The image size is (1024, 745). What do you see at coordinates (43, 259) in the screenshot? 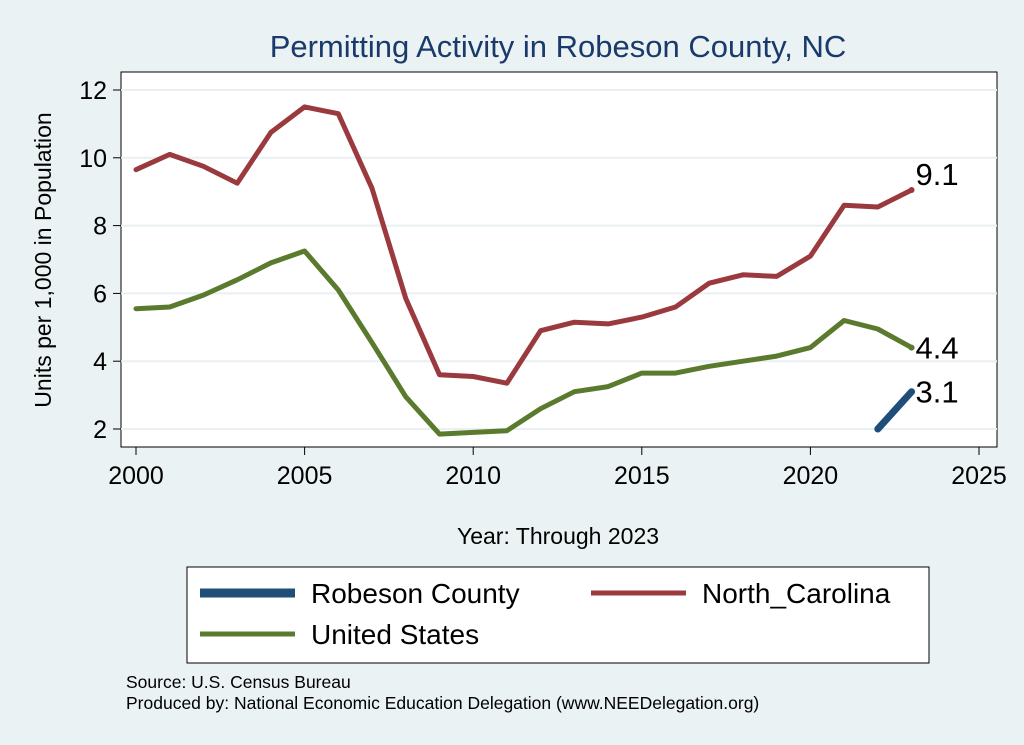
I see `y-axis-title: Units per 1,000 in Population` at bounding box center [43, 259].